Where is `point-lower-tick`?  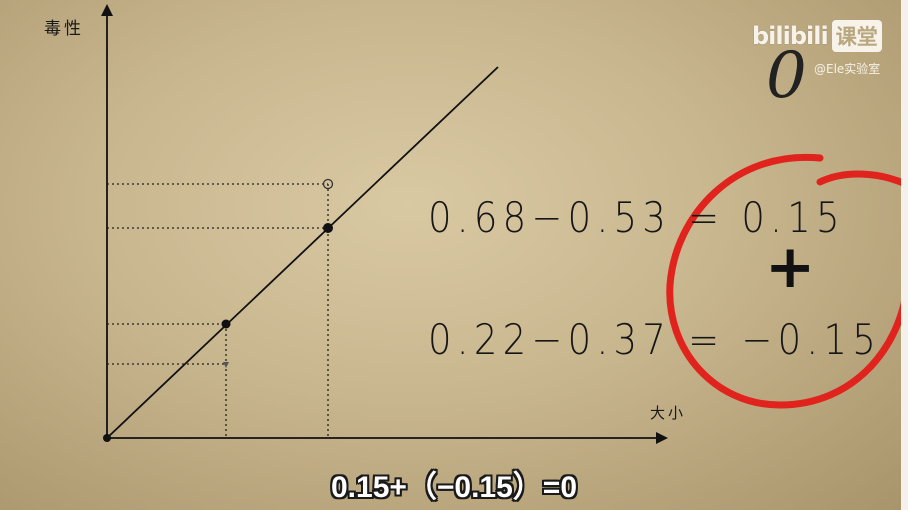
point-lower-tick is located at coordinates (226, 365).